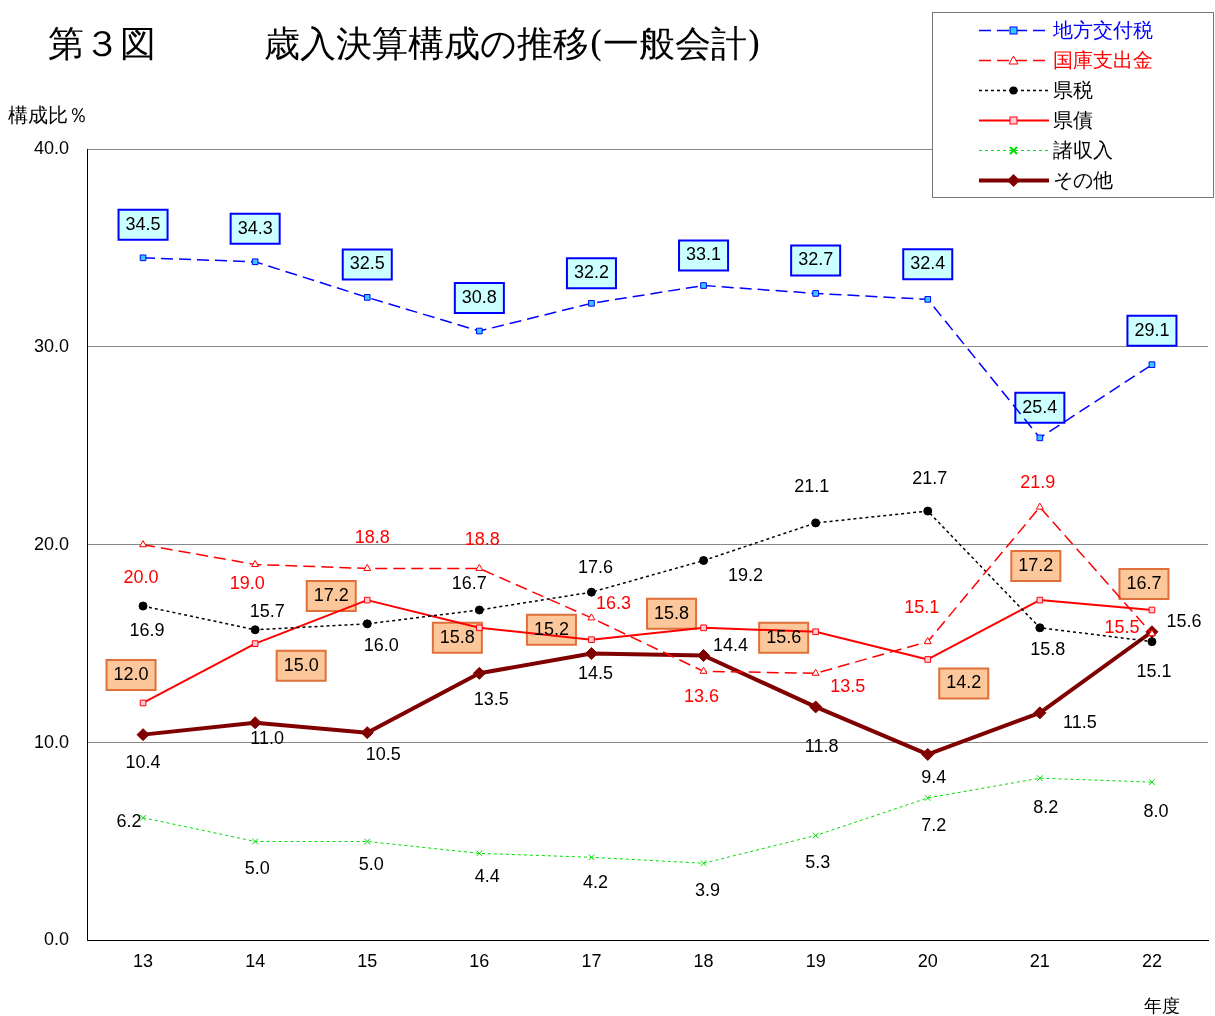 Image resolution: width=1215 pixels, height=1016 pixels. I want to click on x-tick-label: 14, so click(255, 961).